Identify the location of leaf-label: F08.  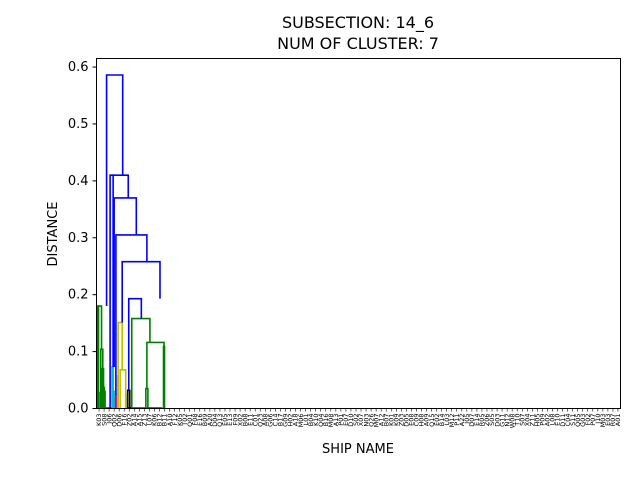
(195, 420).